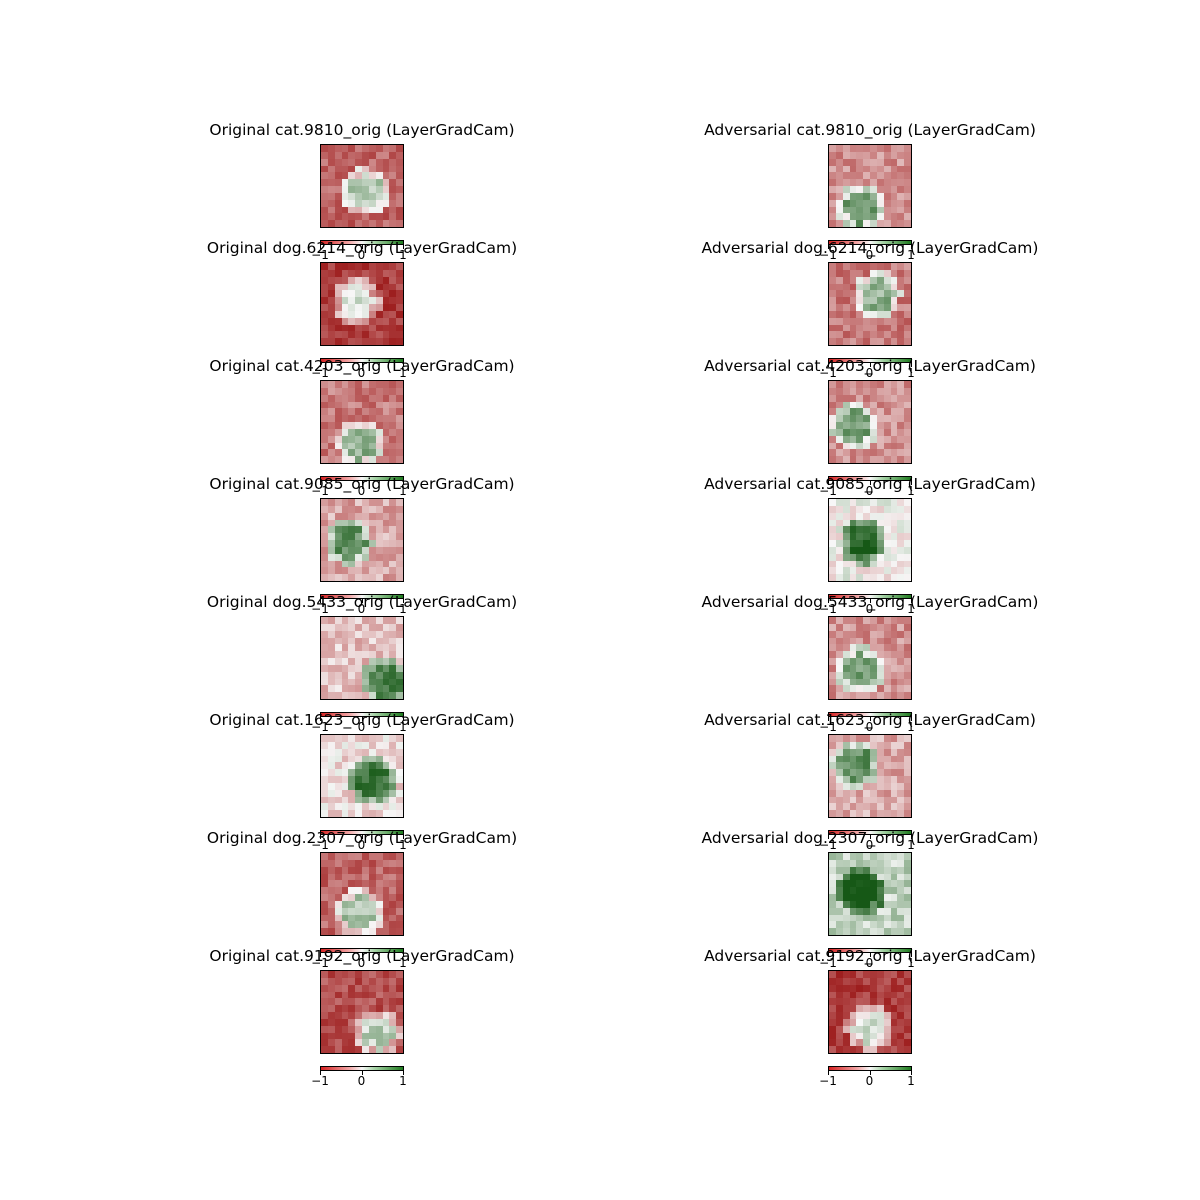 This screenshot has height=1200, width=1200. What do you see at coordinates (361, 373) in the screenshot?
I see `colorbar-tick-label: 0` at bounding box center [361, 373].